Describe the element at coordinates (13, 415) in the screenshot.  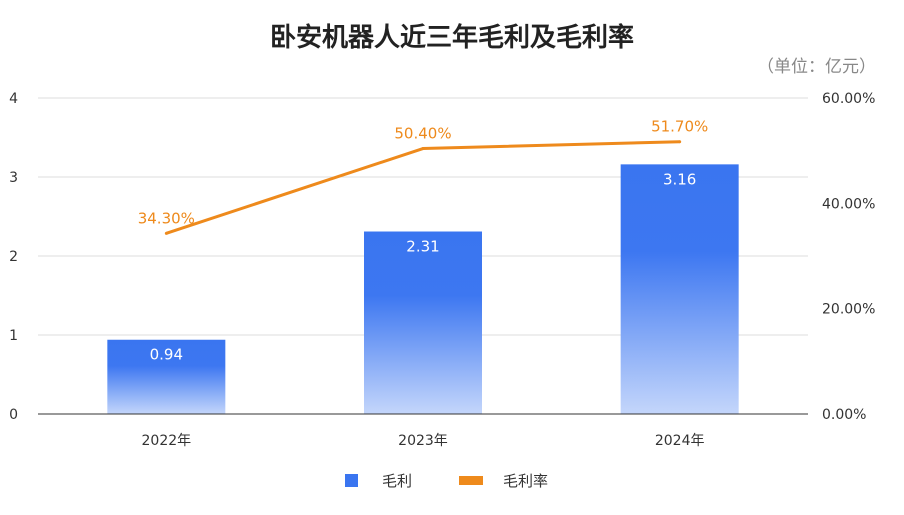
I see `y-left-tick-label: 0` at that location.